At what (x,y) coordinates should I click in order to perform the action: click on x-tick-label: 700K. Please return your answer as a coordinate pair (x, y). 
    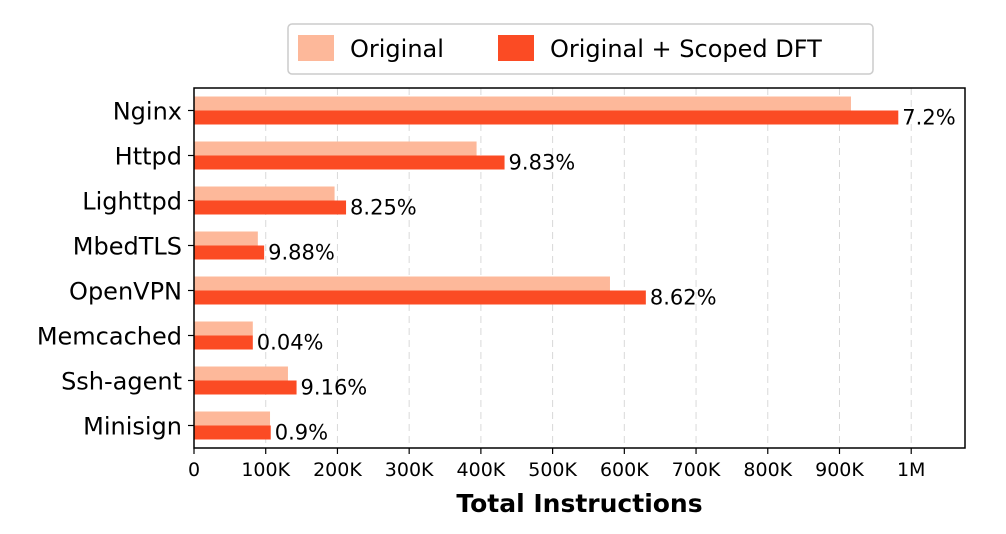
    Looking at the image, I should click on (696, 470).